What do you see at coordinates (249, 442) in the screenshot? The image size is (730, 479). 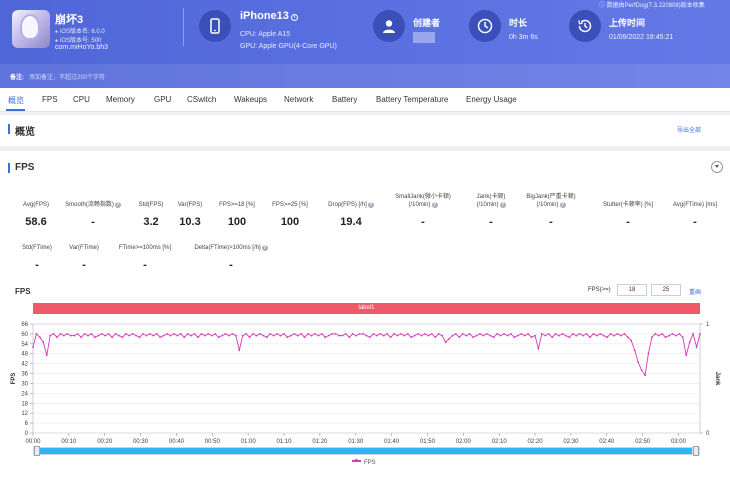 I see `x-tick-label: 01:00` at bounding box center [249, 442].